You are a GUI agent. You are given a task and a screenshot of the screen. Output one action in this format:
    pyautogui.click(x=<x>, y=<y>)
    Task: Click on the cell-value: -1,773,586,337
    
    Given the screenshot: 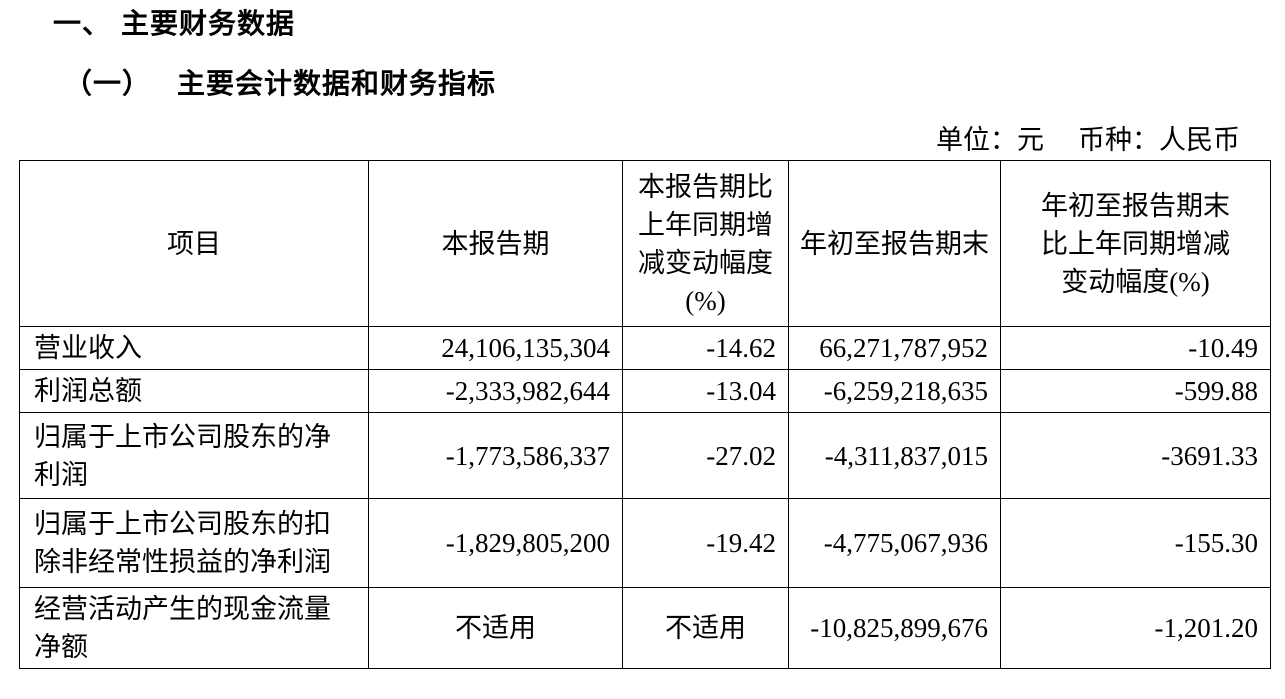 What is the action you would take?
    pyautogui.click(x=495, y=455)
    